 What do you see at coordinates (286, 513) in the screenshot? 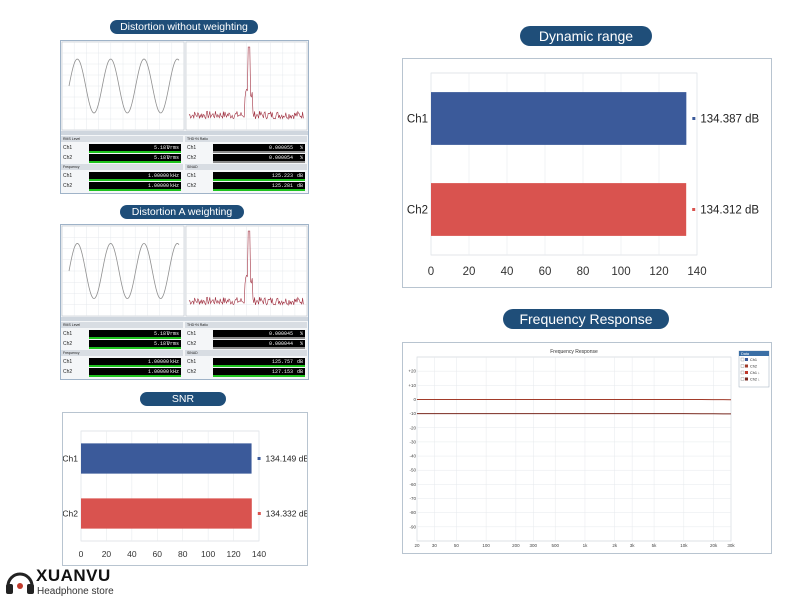
I see `data-label: 134.332 dB` at bounding box center [286, 513].